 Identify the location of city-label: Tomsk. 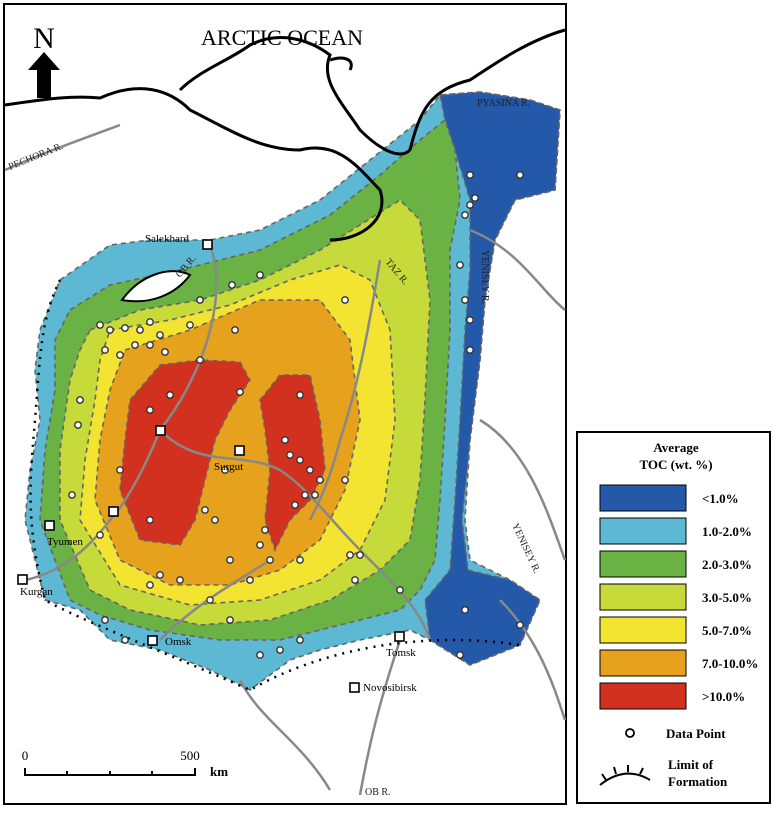
(401, 653).